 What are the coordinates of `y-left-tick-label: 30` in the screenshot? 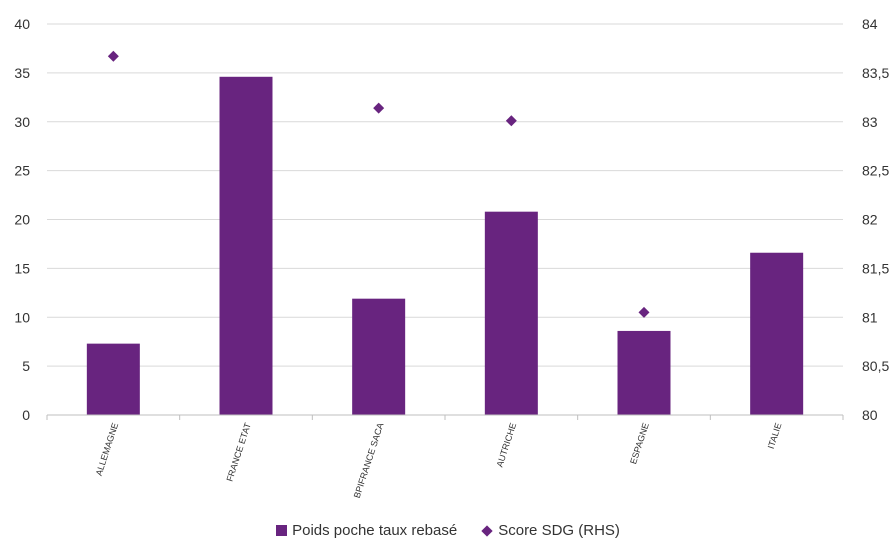 It's located at (22, 122).